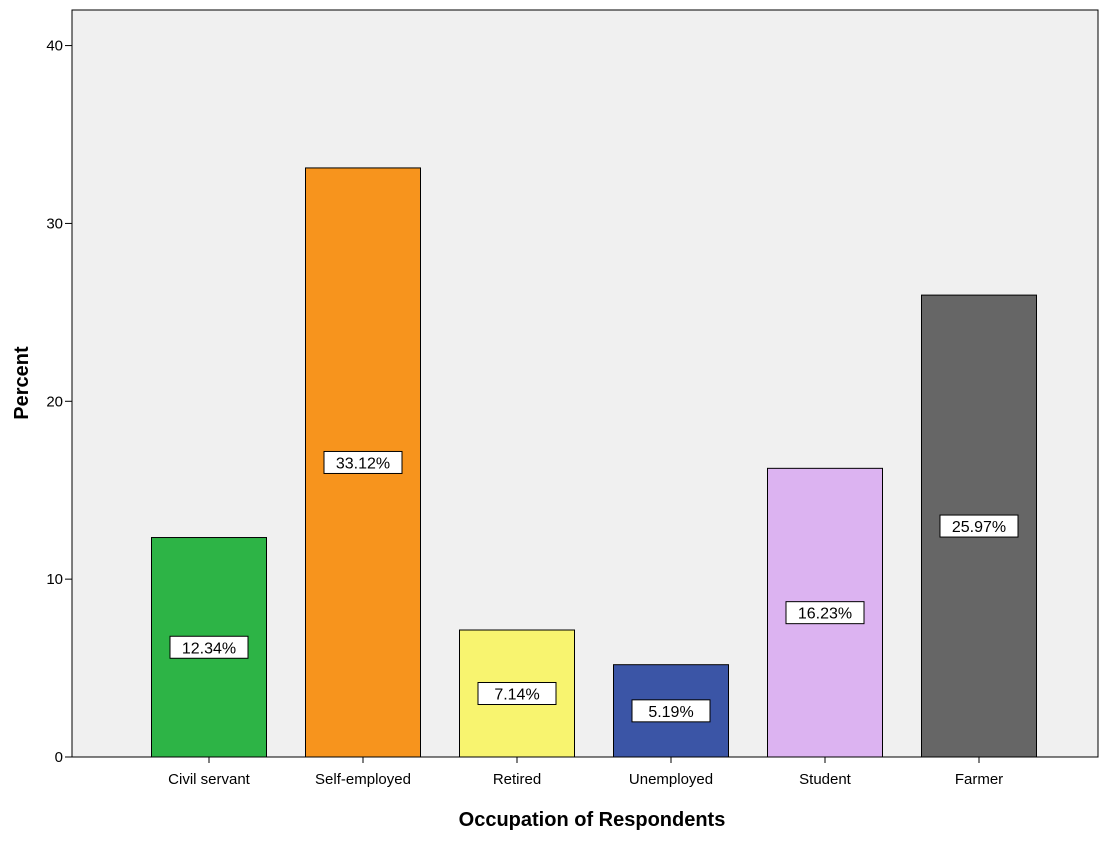  What do you see at coordinates (22, 383) in the screenshot?
I see `y-axis-title: Percent` at bounding box center [22, 383].